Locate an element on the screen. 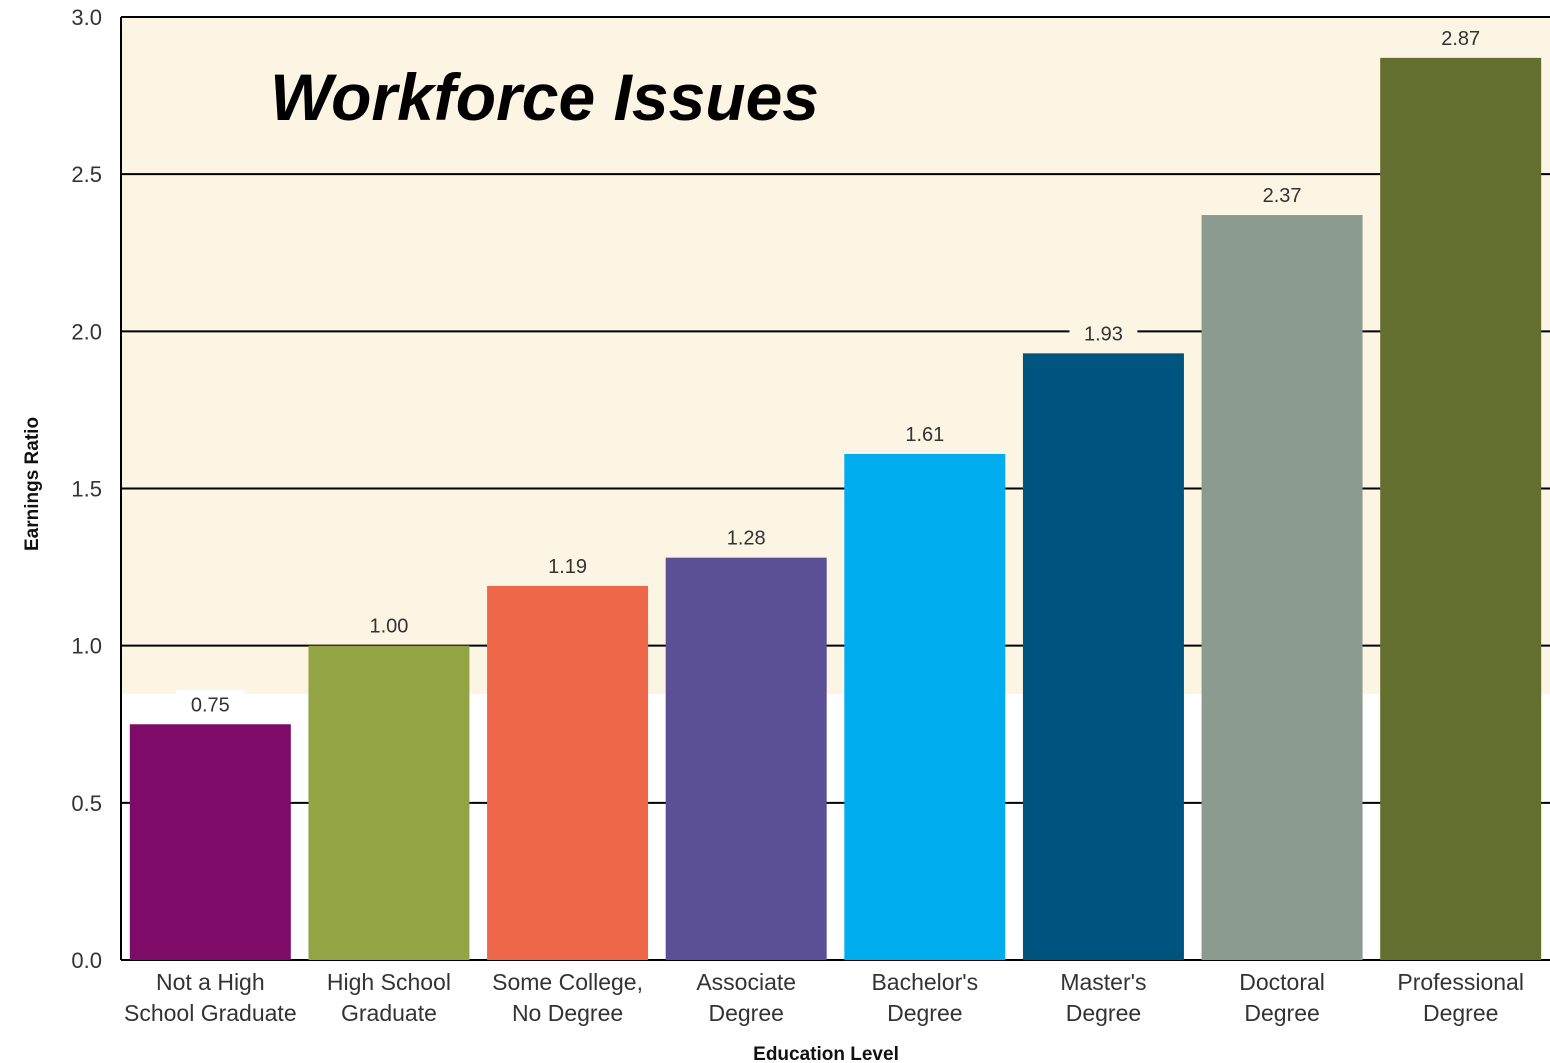 This screenshot has height=1063, width=1550. x-tick-label: School Graduate is located at coordinates (210, 1013).